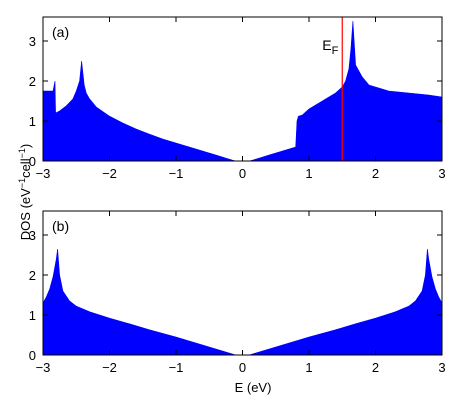 The height and width of the screenshot is (408, 463). What do you see at coordinates (253, 387) in the screenshot?
I see `x-axis-label: E (eV)` at bounding box center [253, 387].